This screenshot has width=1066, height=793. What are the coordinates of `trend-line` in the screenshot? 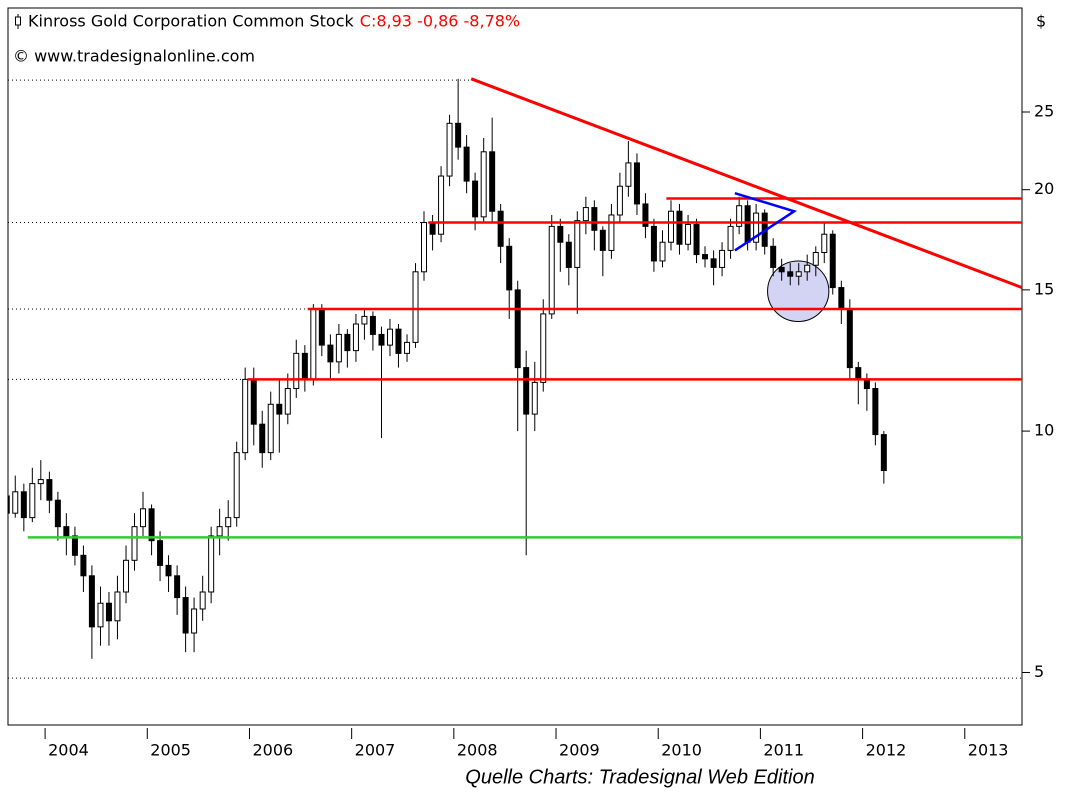 It's located at (746, 183).